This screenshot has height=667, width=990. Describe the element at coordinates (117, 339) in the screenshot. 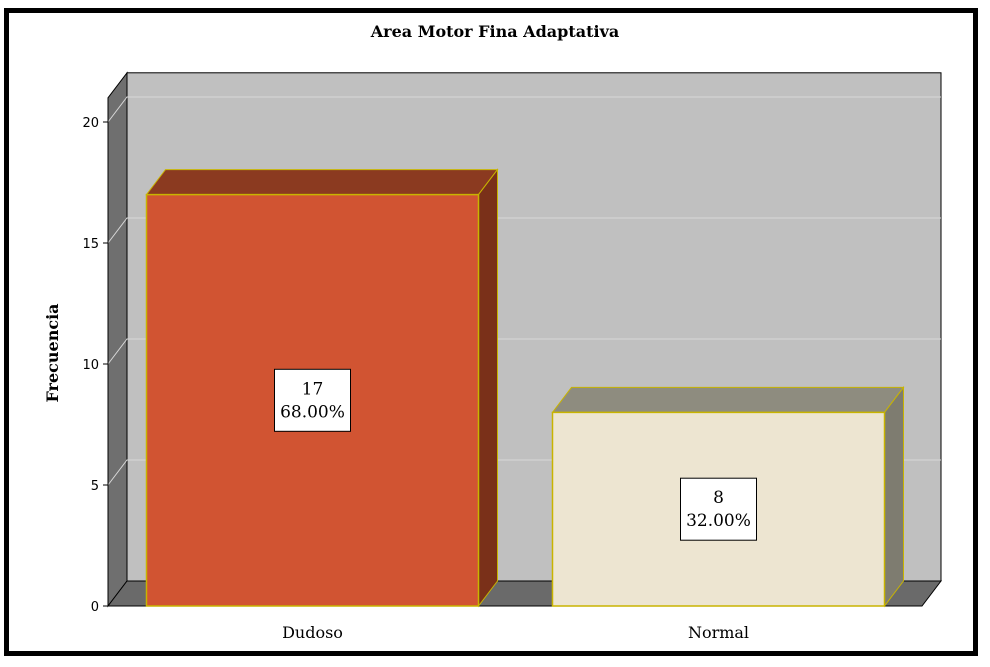

I see `left-wall` at that location.